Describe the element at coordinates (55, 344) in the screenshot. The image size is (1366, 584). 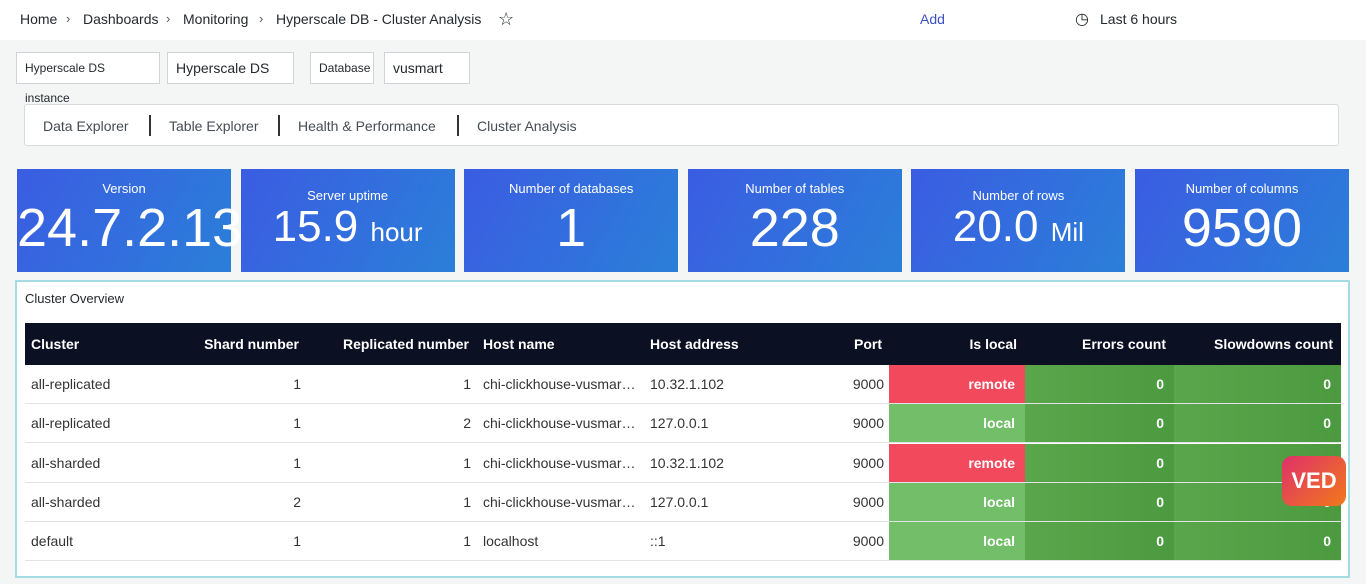
I see `column-header: Cluster` at that location.